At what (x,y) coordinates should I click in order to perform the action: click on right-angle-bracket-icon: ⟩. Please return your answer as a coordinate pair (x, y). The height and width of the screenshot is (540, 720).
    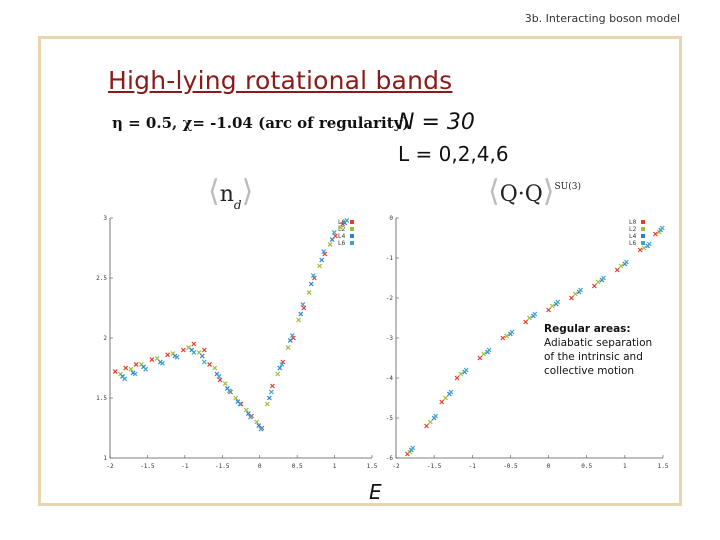
    Looking at the image, I should click on (247, 191).